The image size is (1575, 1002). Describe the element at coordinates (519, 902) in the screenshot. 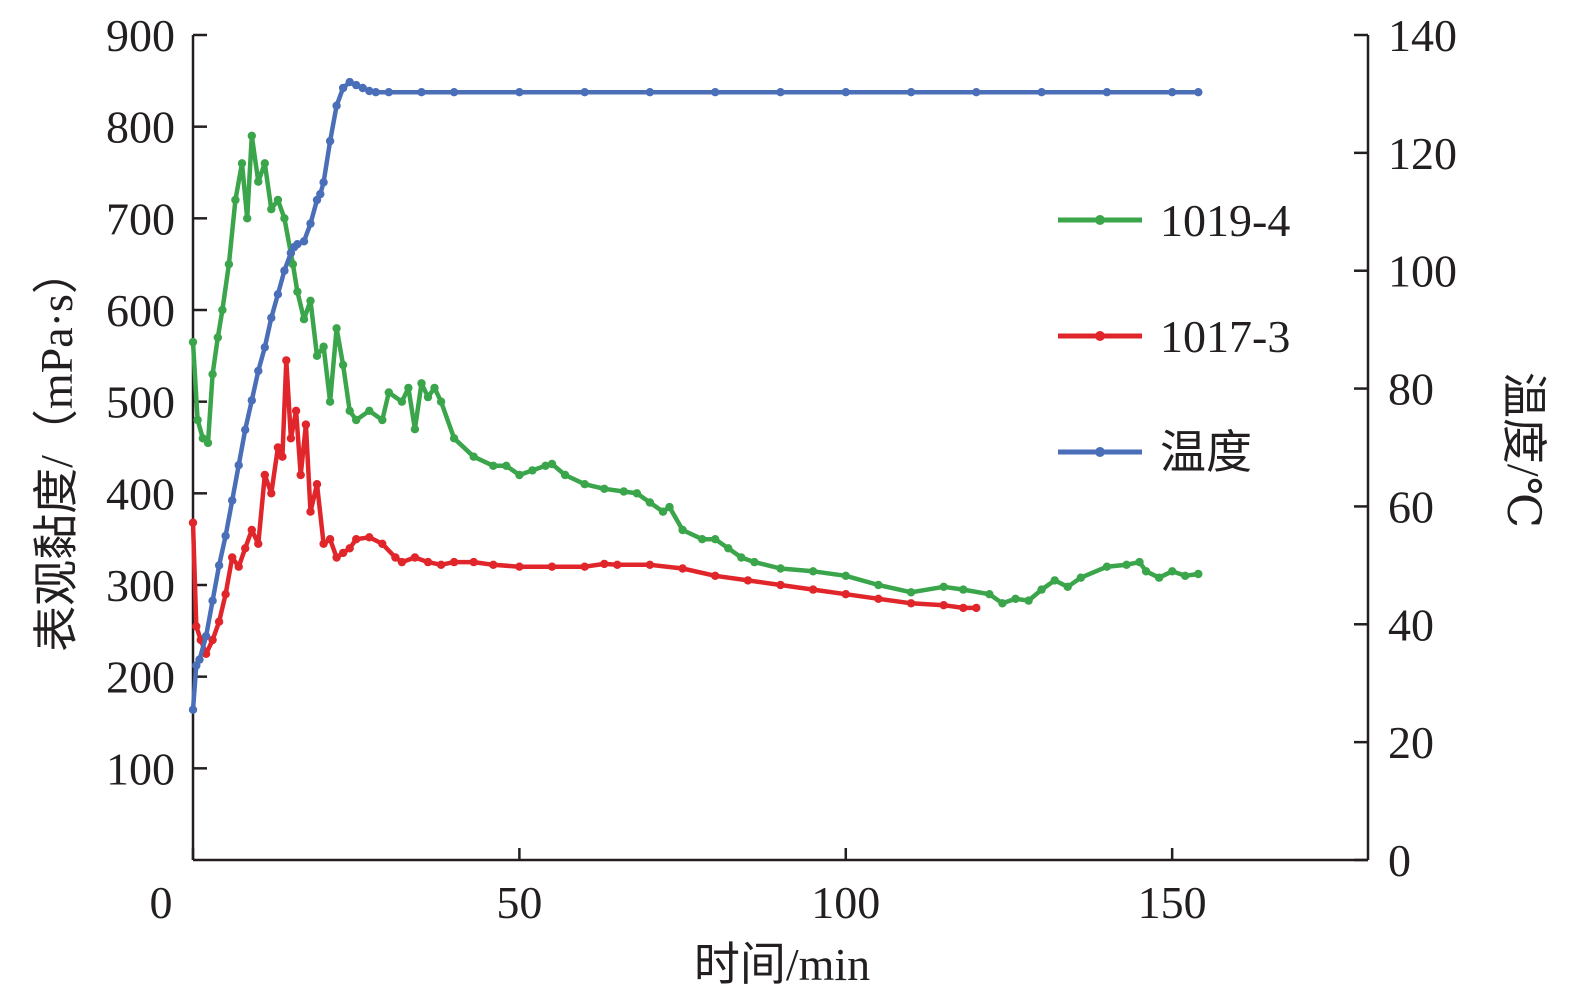

I see `x-tick-label: 50` at that location.